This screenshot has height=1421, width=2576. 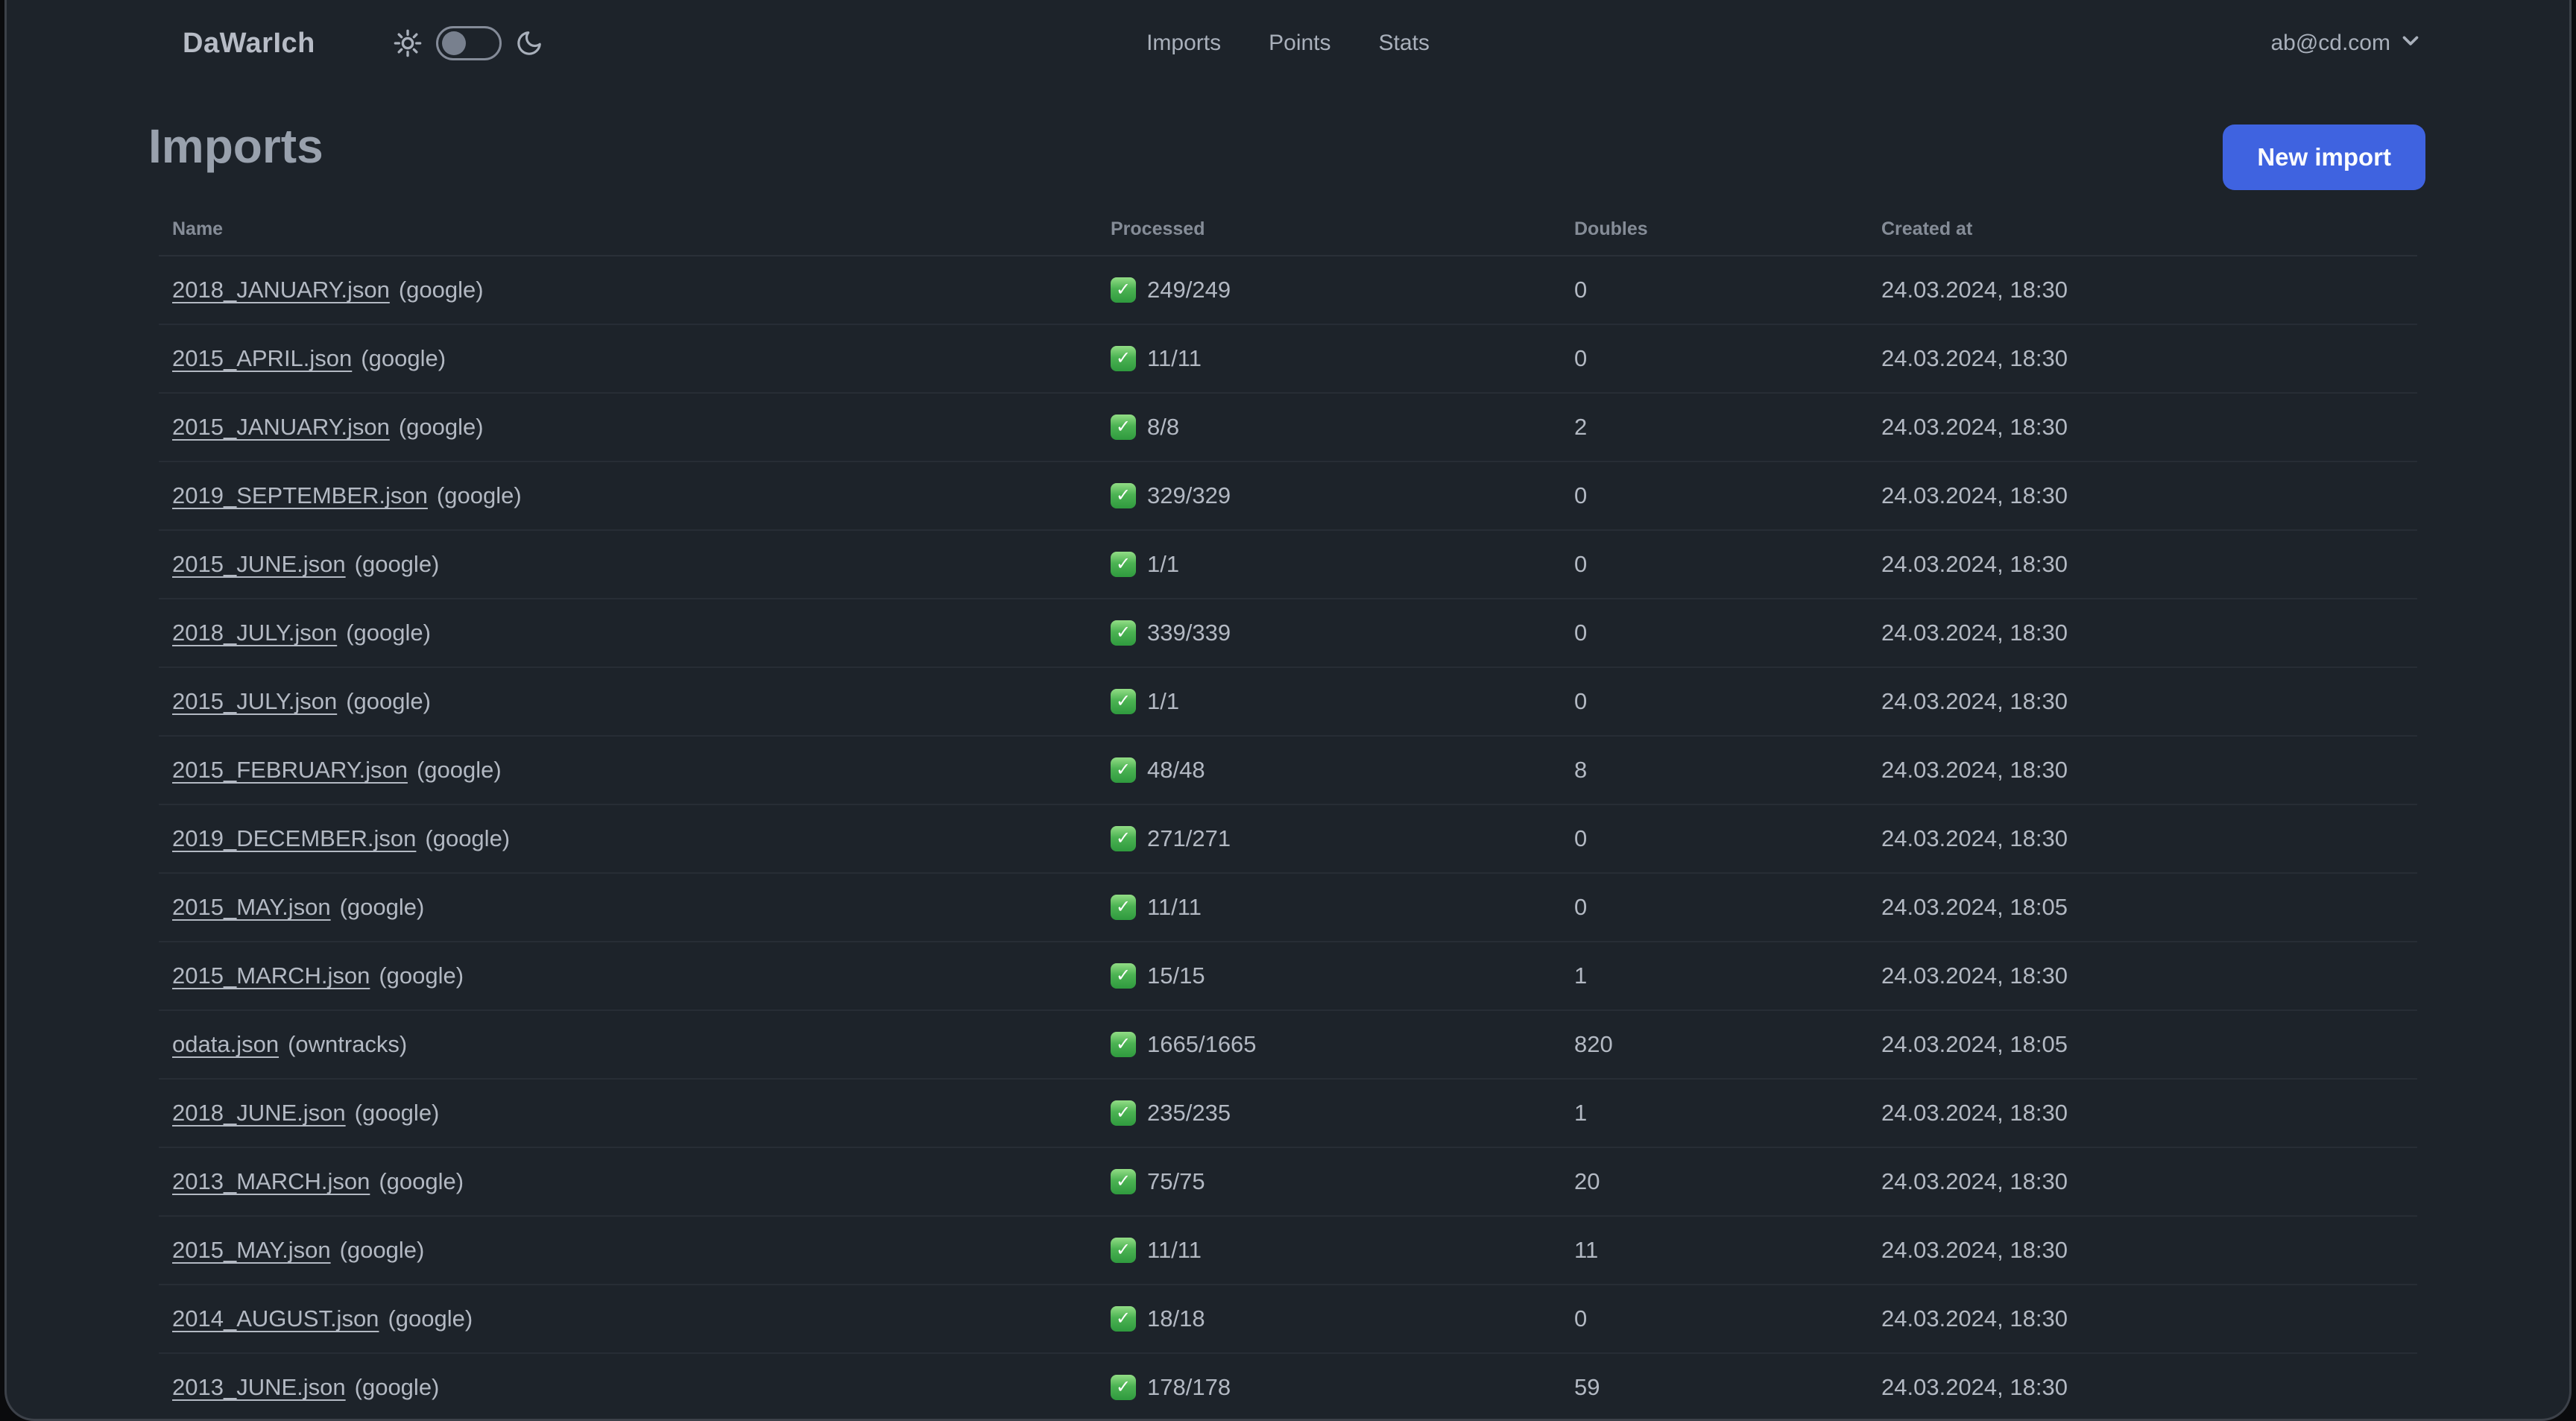 What do you see at coordinates (1189, 1113) in the screenshot?
I see `processed-count: 235/235` at bounding box center [1189, 1113].